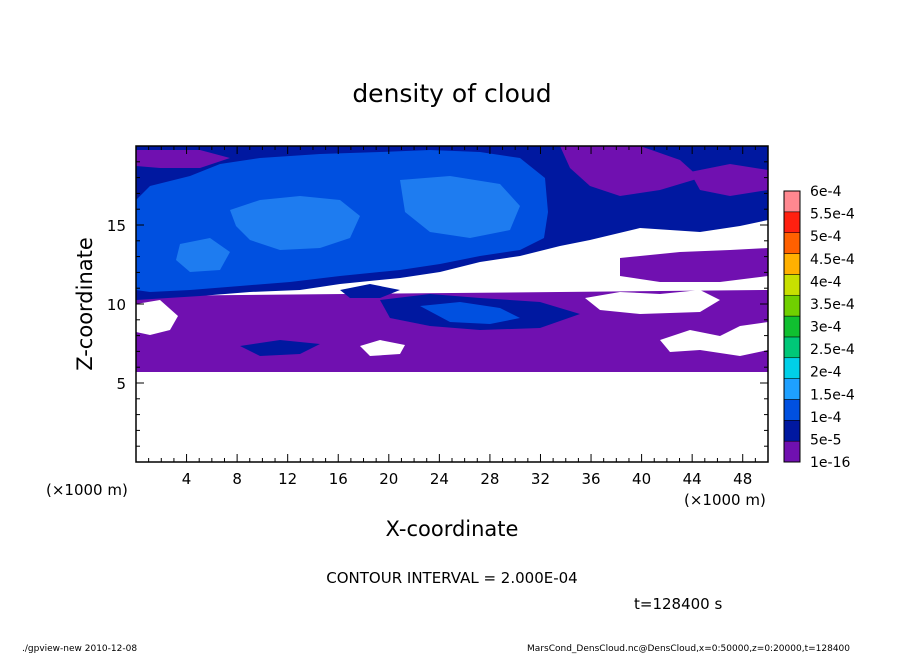 The image size is (904, 654). I want to click on x-unit-right: (×1000 m), so click(725, 500).